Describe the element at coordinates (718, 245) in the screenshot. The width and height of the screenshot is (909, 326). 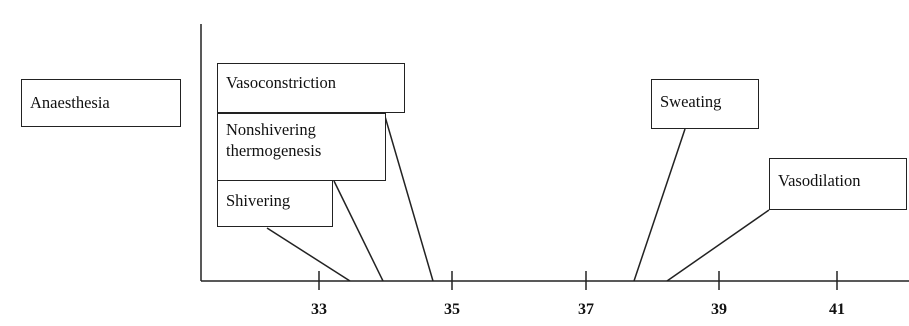
I see `vasodilation-connector` at that location.